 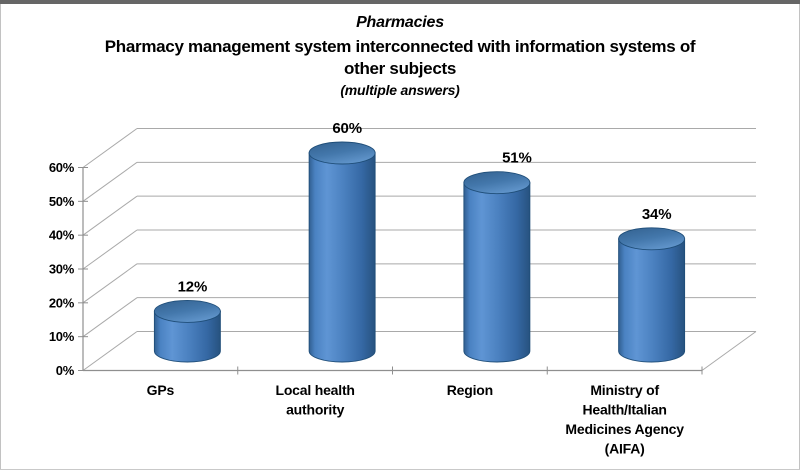 I want to click on category-label-line: Medicines Agency, so click(x=624, y=429).